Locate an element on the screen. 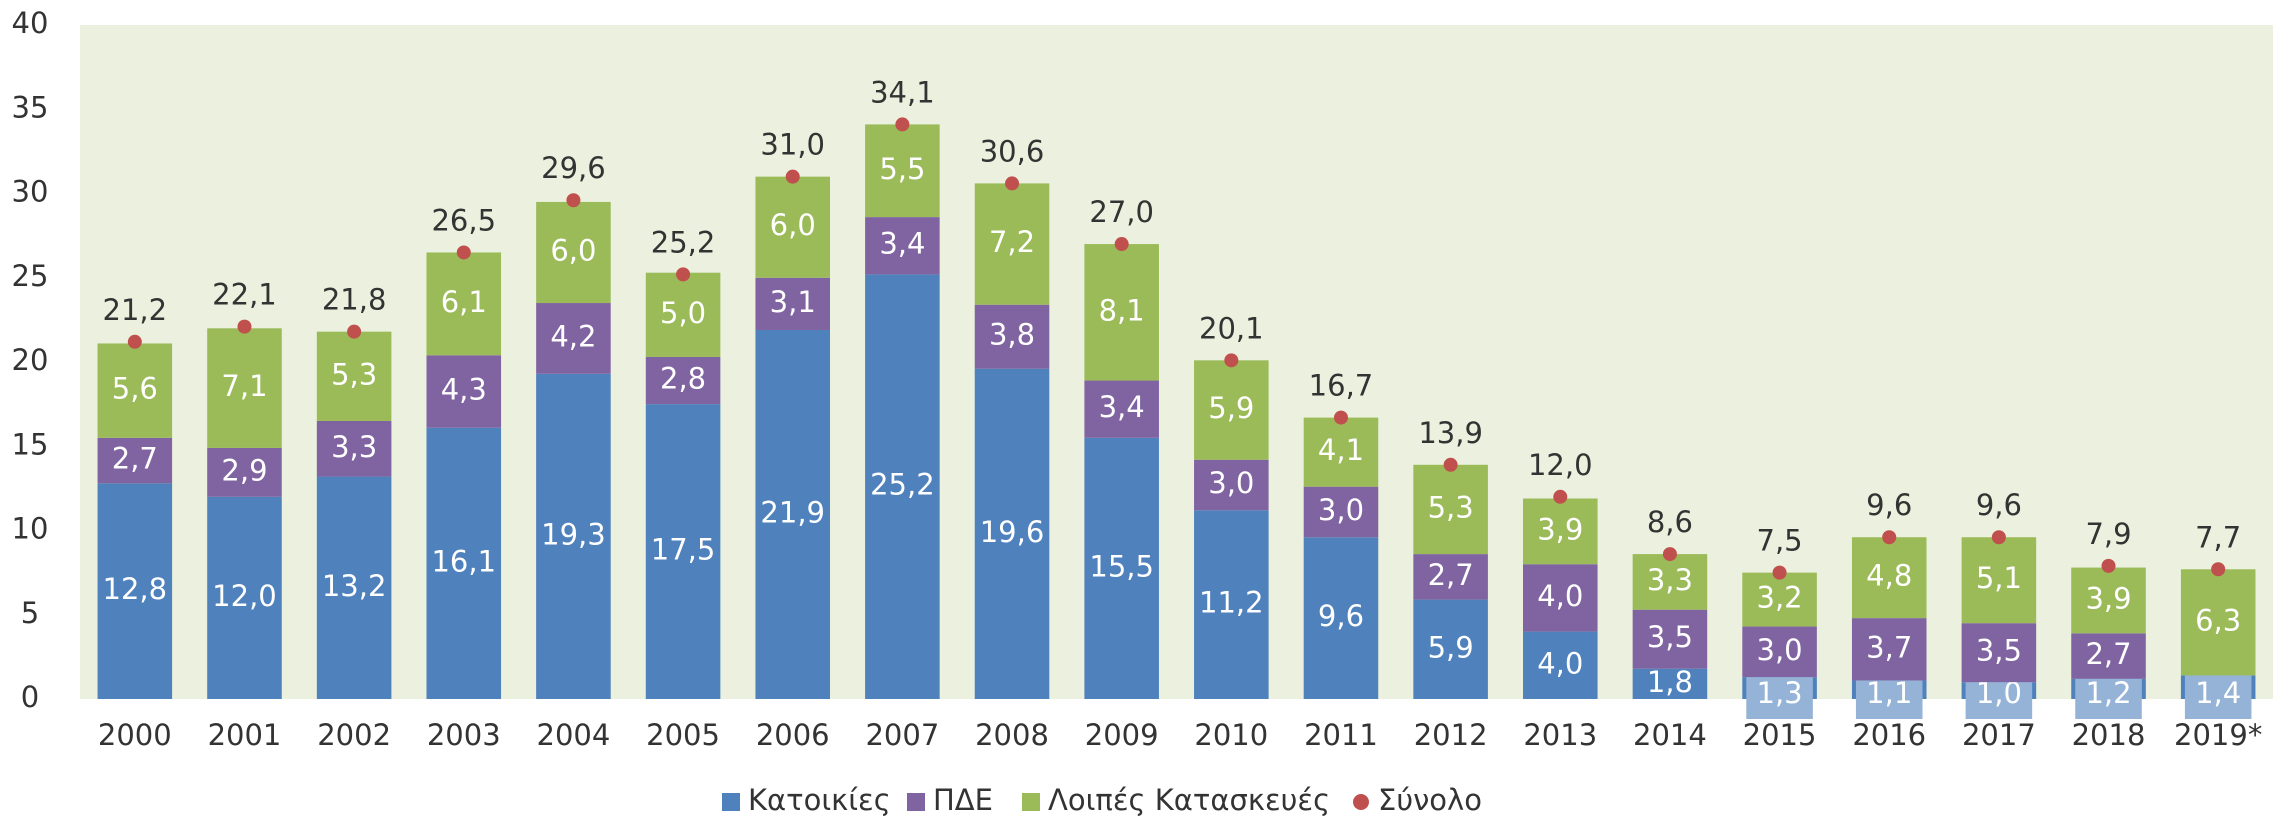  segment-label: 3,9 is located at coordinates (1560, 529).